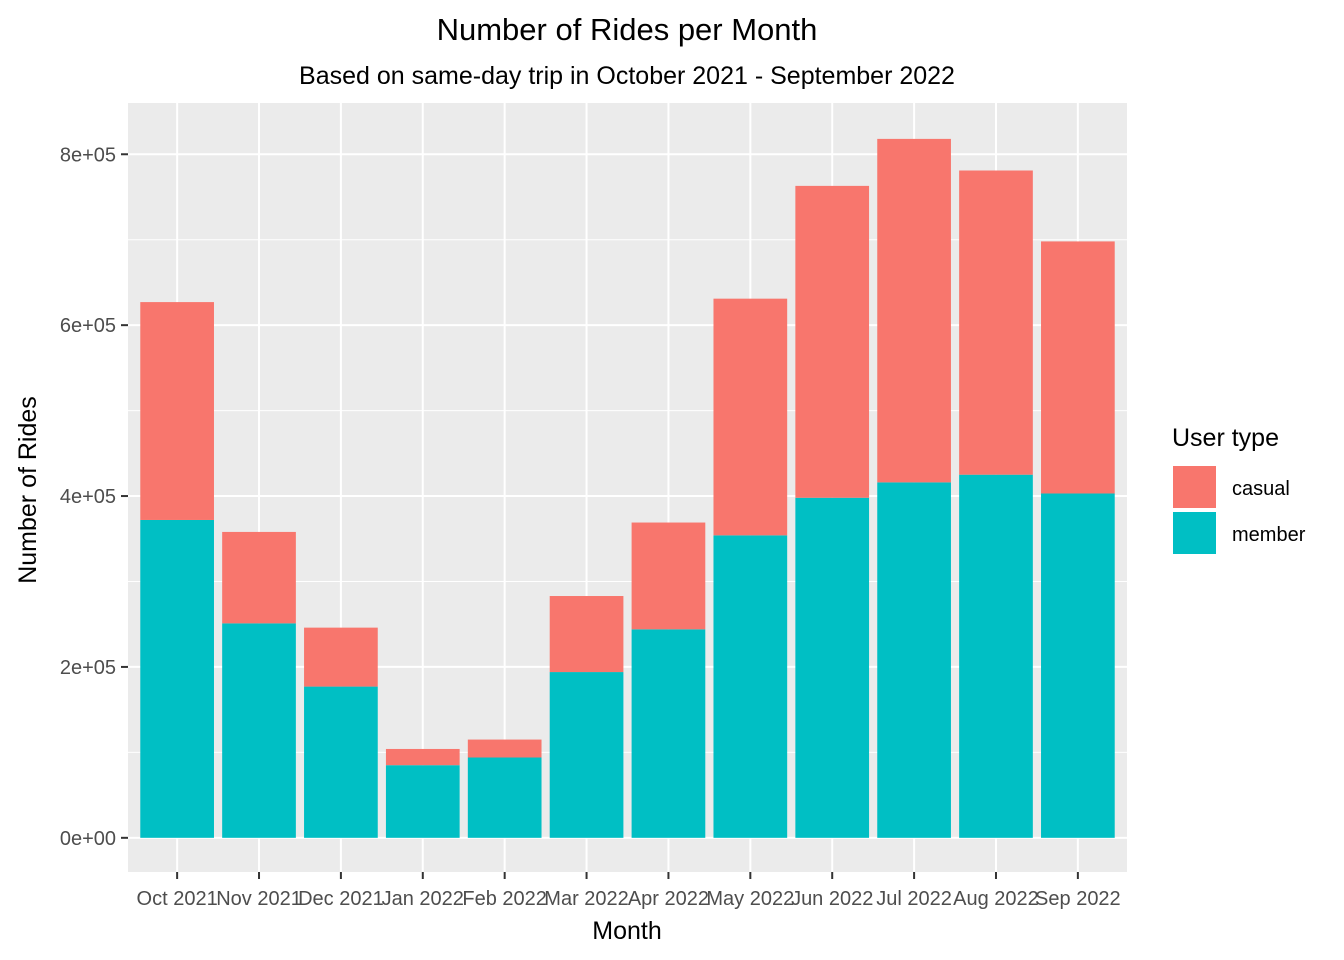 This screenshot has height=960, width=1344. Describe the element at coordinates (88, 839) in the screenshot. I see `y-tick-label: 0e+00` at that location.